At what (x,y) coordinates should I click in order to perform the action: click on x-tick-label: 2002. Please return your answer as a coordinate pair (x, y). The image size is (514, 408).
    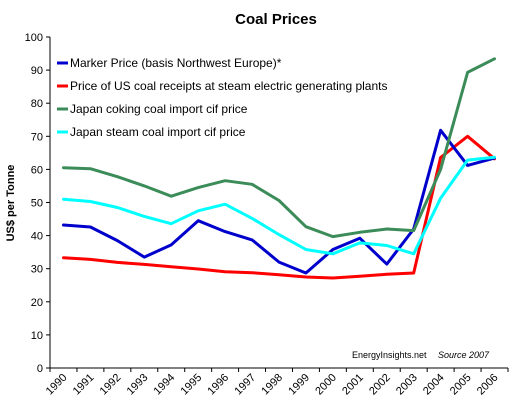
    Looking at the image, I should click on (380, 385).